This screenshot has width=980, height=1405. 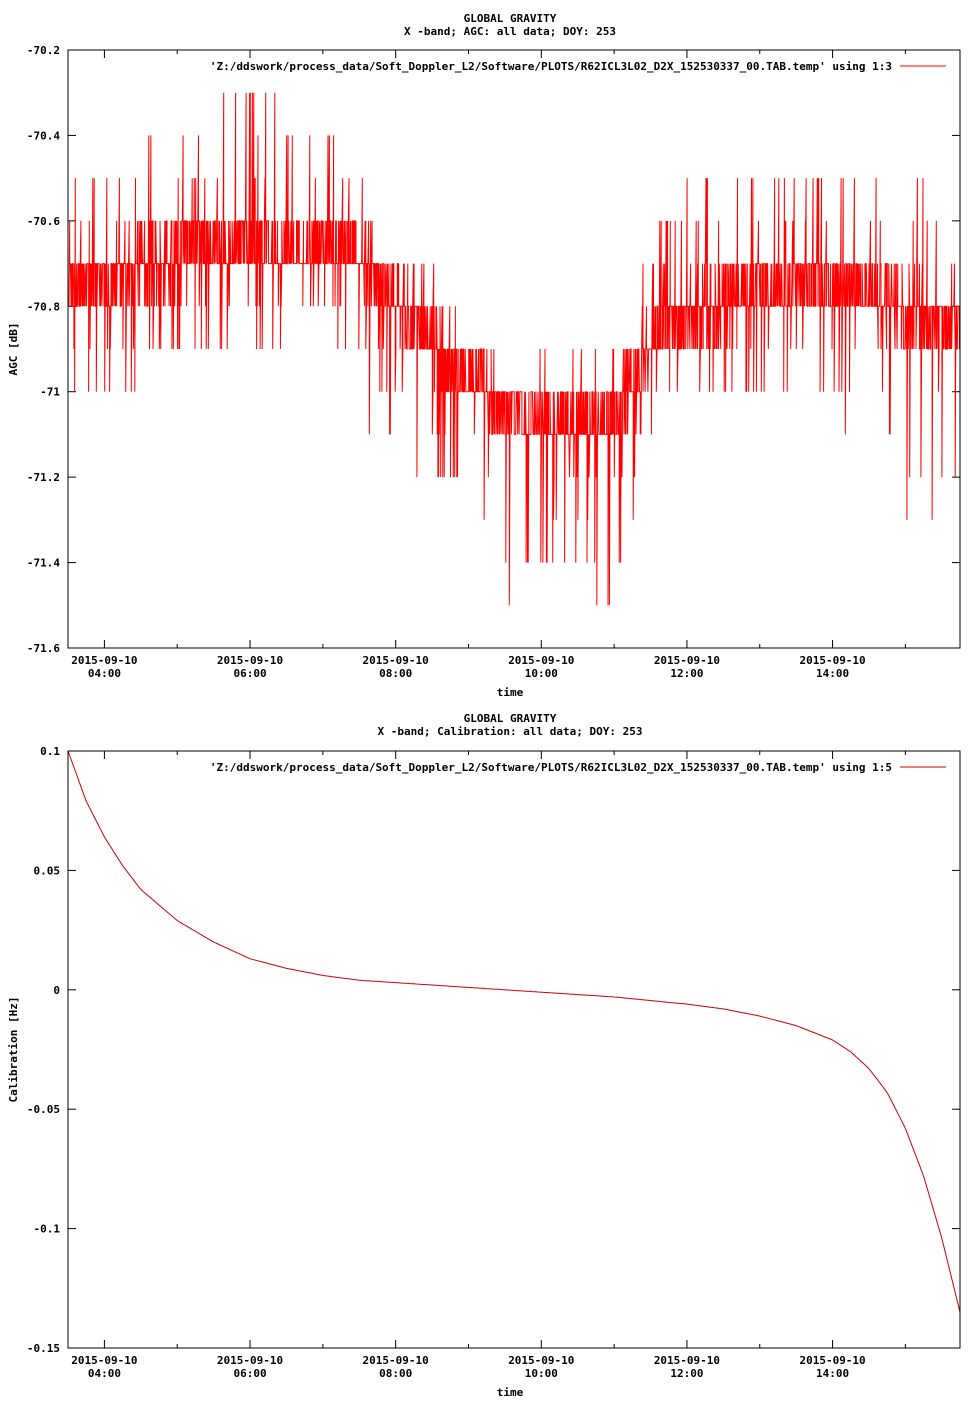 I want to click on chart-subtitle: X -band; Calibration: all data; DOY: 253, so click(x=510, y=731).